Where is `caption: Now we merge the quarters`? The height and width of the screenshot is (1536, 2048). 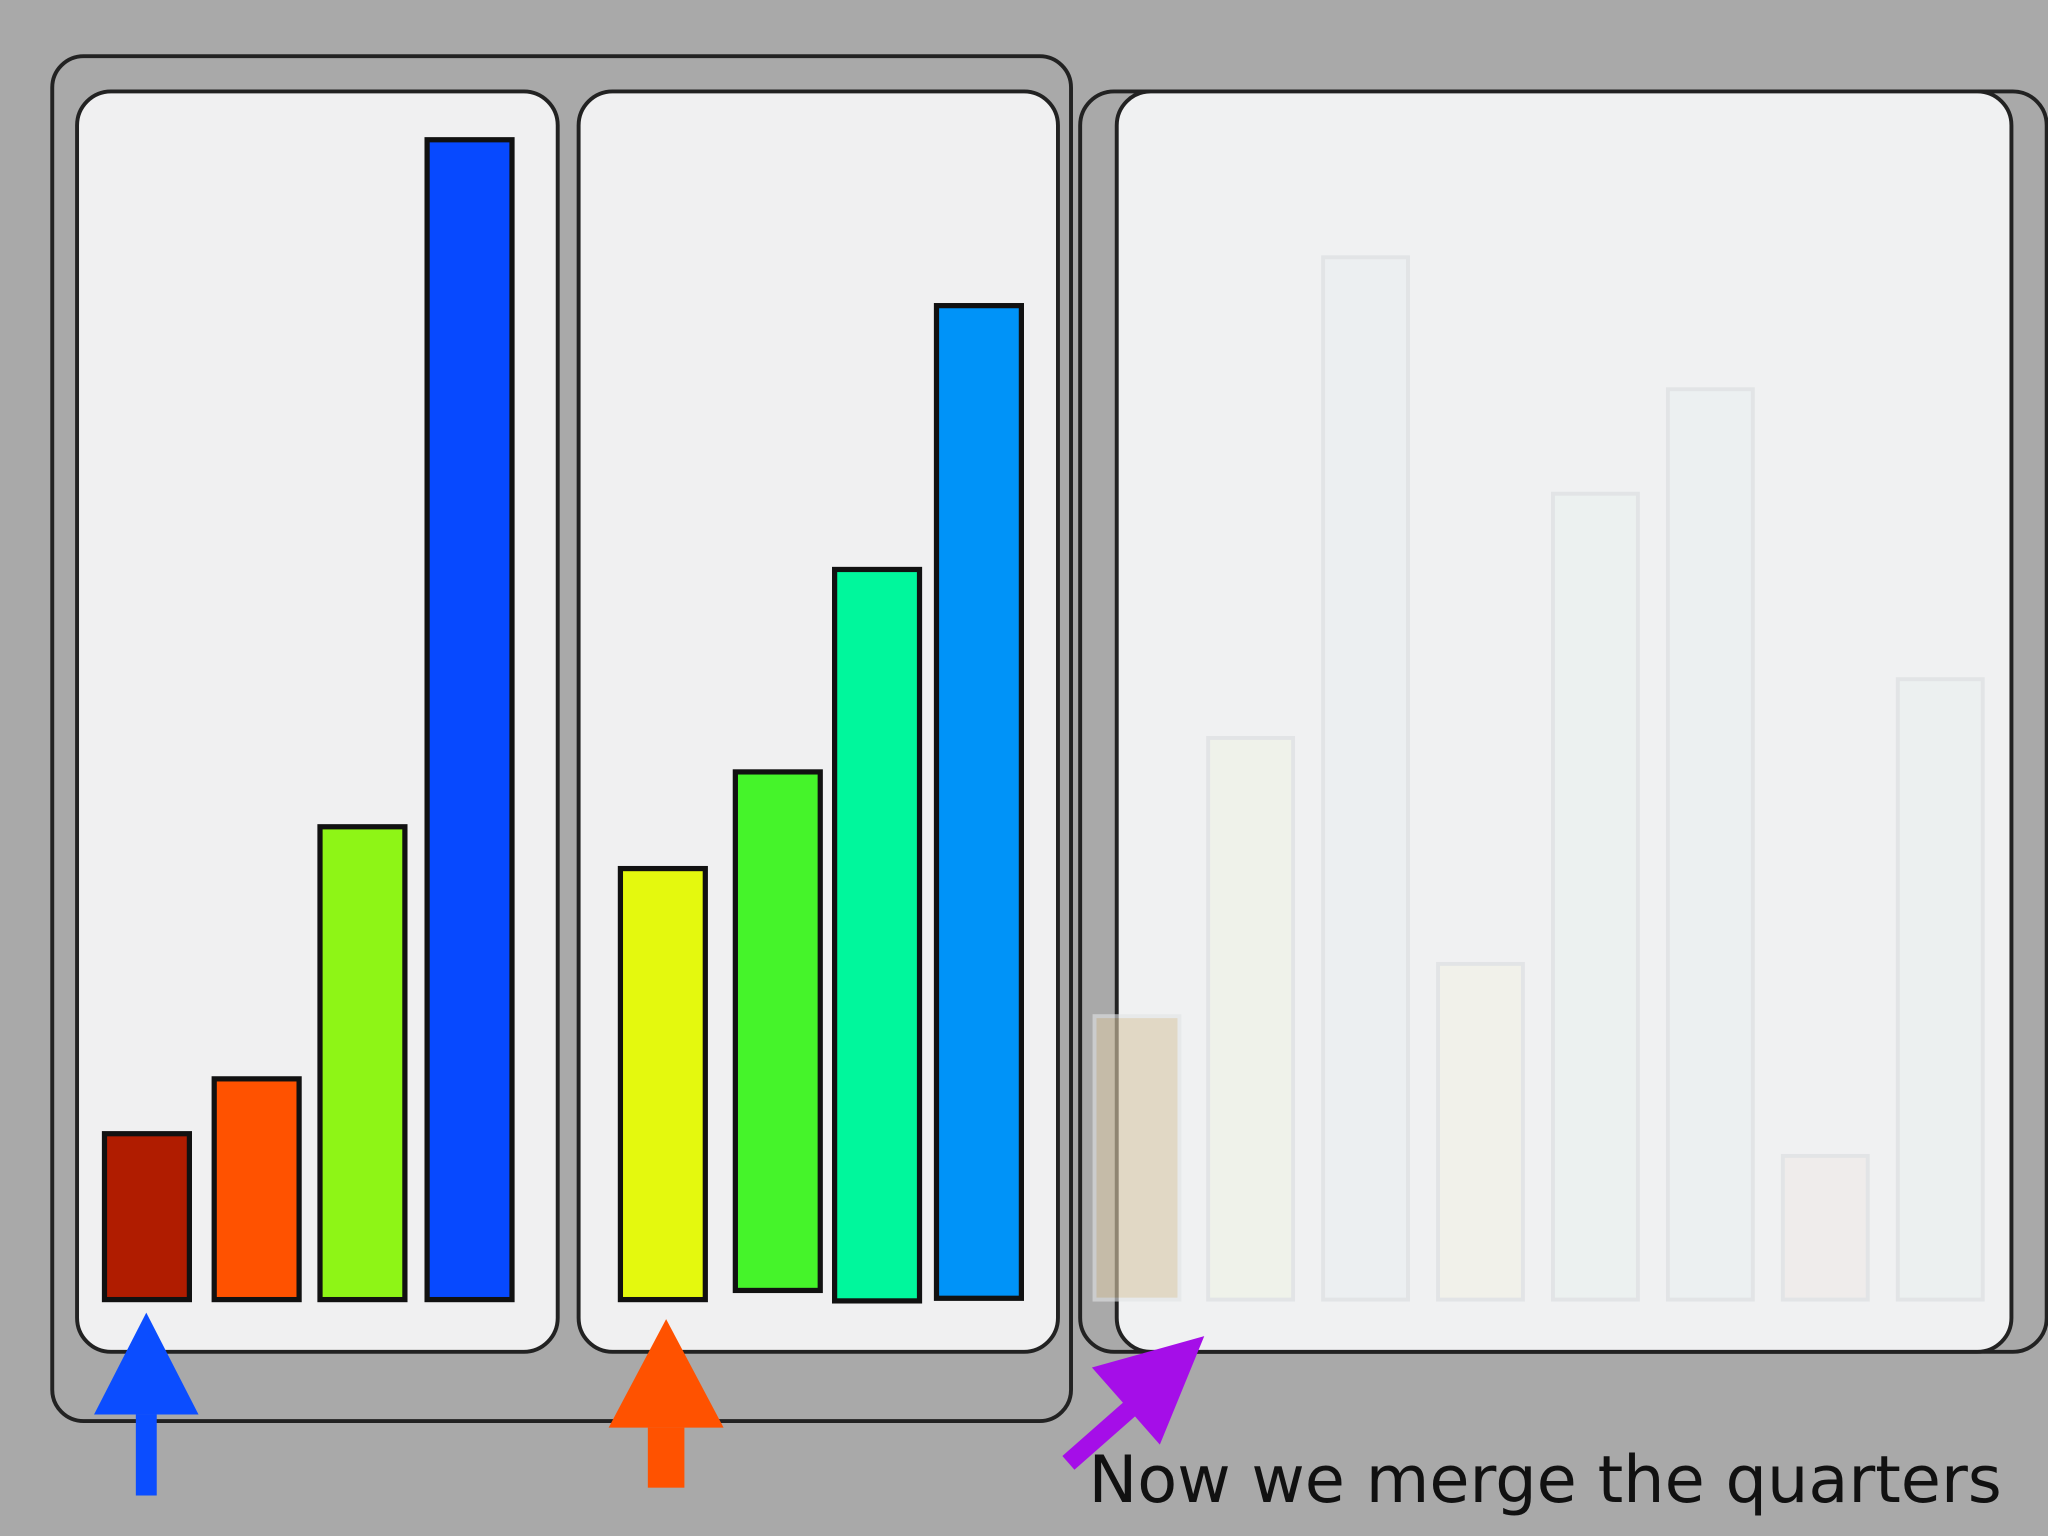
caption: Now we merge the quarters is located at coordinates (1544, 1480).